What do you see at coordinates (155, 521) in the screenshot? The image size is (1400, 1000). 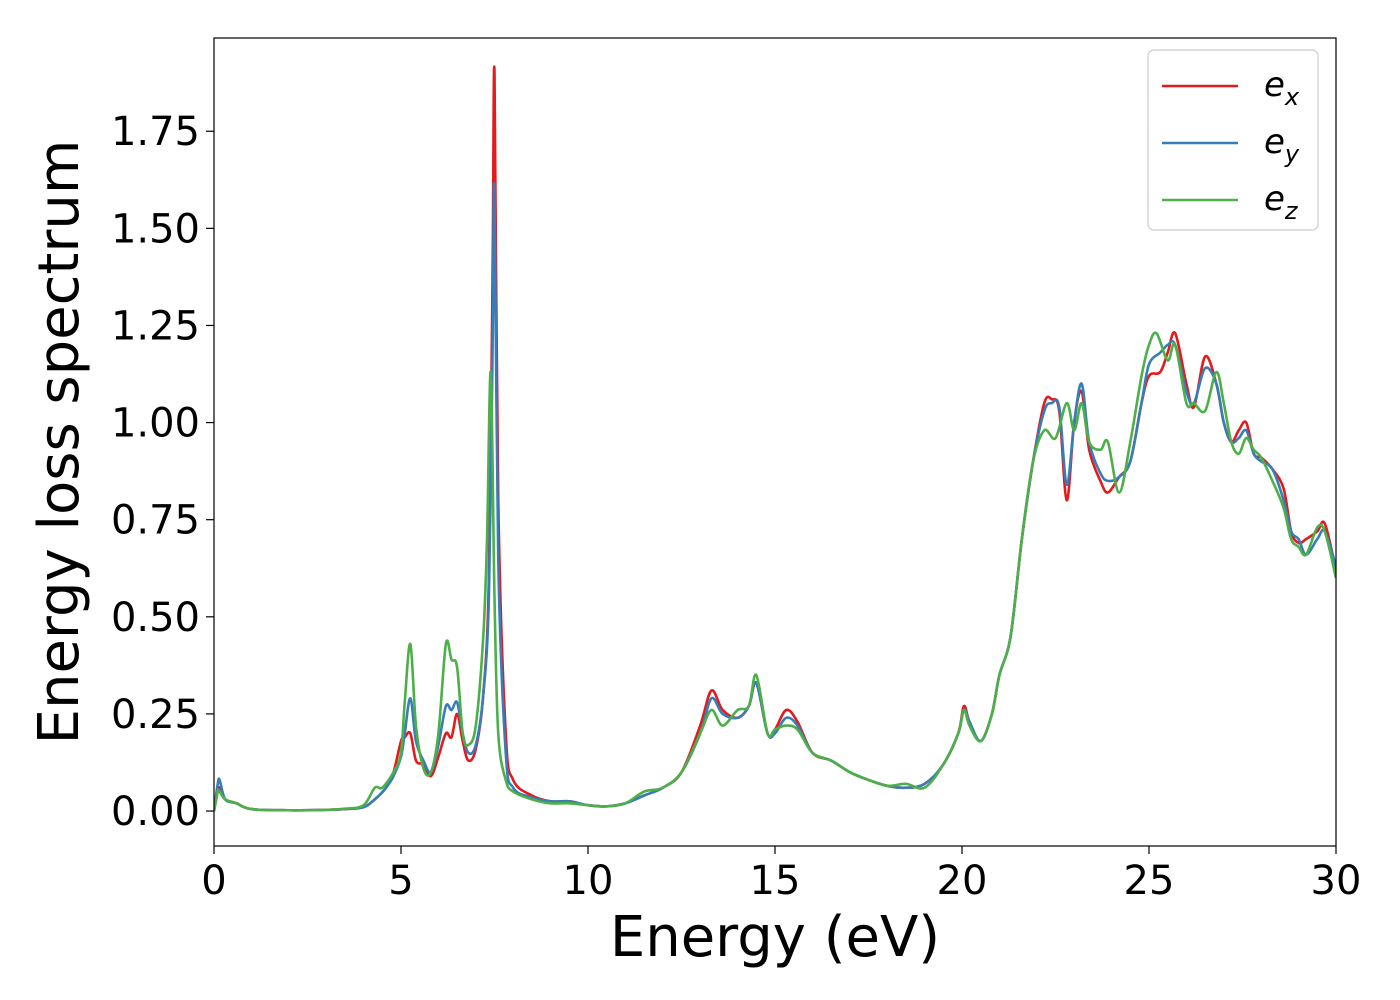 I see `y-tick-label: 0.75` at bounding box center [155, 521].